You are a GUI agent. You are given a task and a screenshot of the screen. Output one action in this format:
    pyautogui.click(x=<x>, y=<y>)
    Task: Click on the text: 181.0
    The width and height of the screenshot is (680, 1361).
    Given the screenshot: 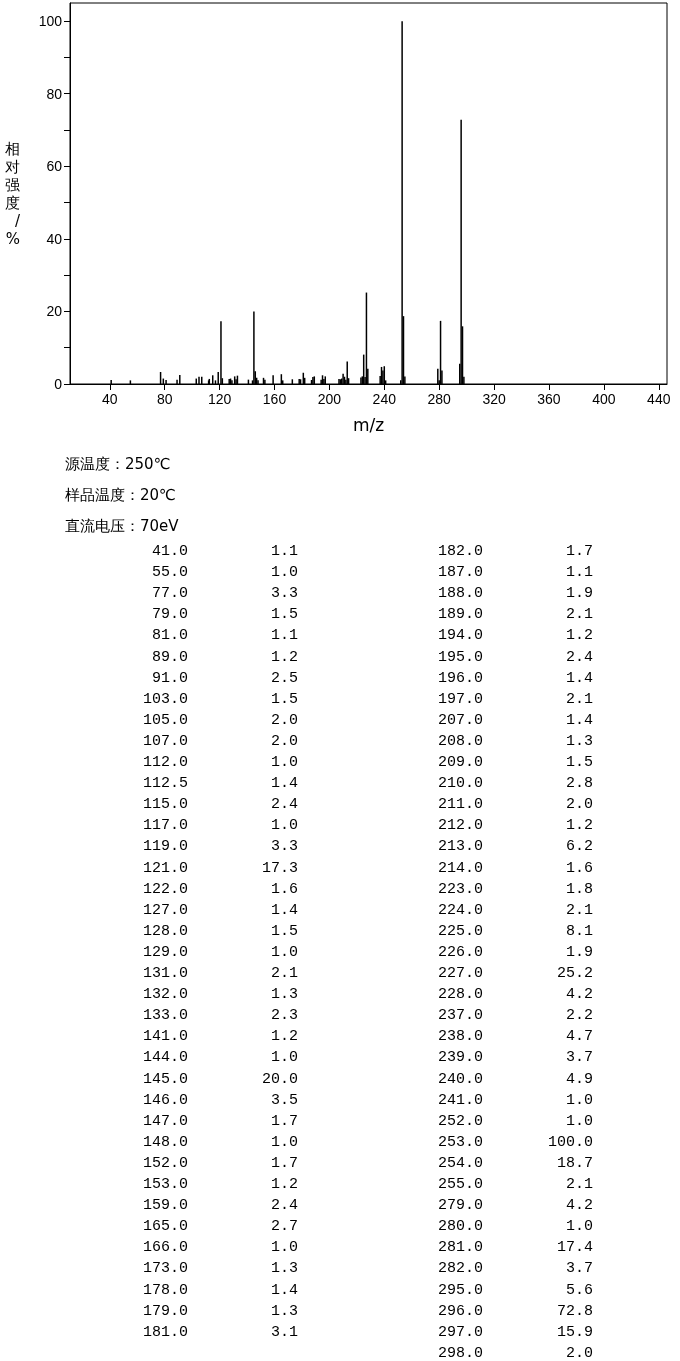 What is the action you would take?
    pyautogui.click(x=165, y=1332)
    